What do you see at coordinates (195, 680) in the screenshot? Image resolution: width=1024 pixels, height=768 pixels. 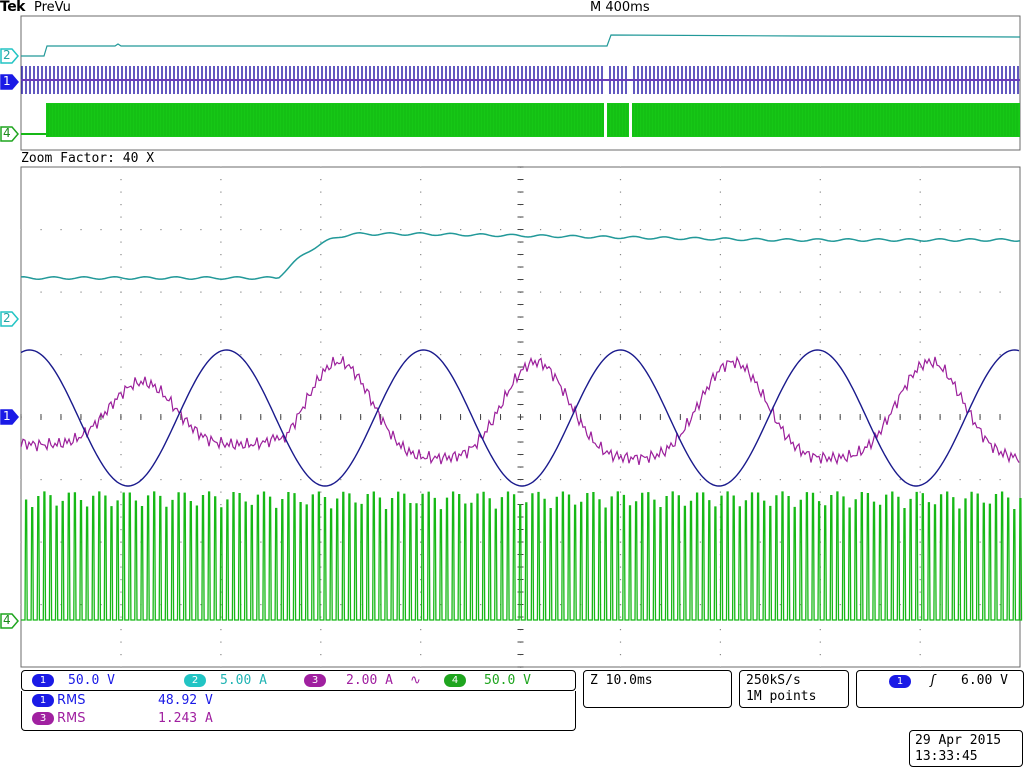 I see `ch2-badge: 2` at bounding box center [195, 680].